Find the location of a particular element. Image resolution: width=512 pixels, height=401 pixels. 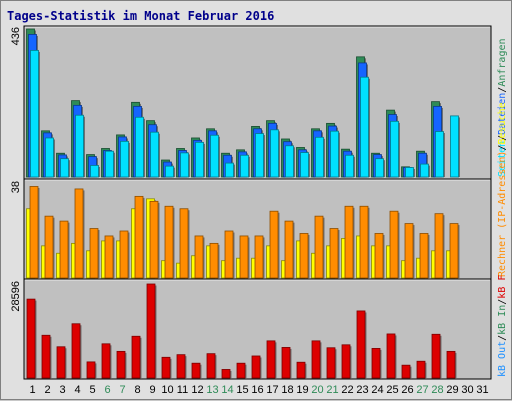

bar-kbf-day-6-fill is located at coordinates (106, 361).